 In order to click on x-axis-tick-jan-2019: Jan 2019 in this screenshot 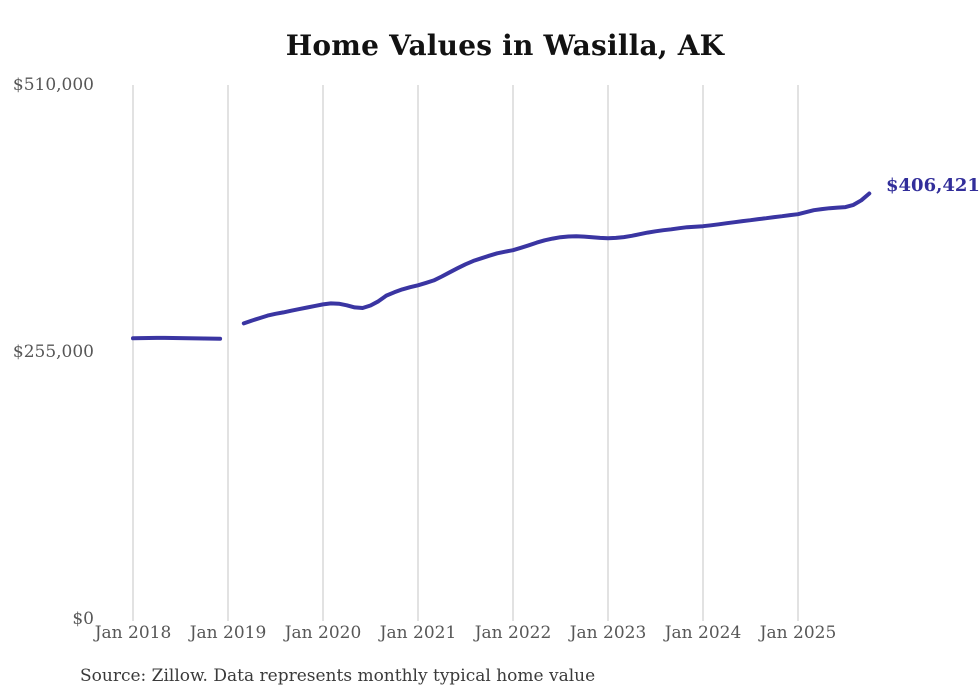, I will do `click(228, 633)`.